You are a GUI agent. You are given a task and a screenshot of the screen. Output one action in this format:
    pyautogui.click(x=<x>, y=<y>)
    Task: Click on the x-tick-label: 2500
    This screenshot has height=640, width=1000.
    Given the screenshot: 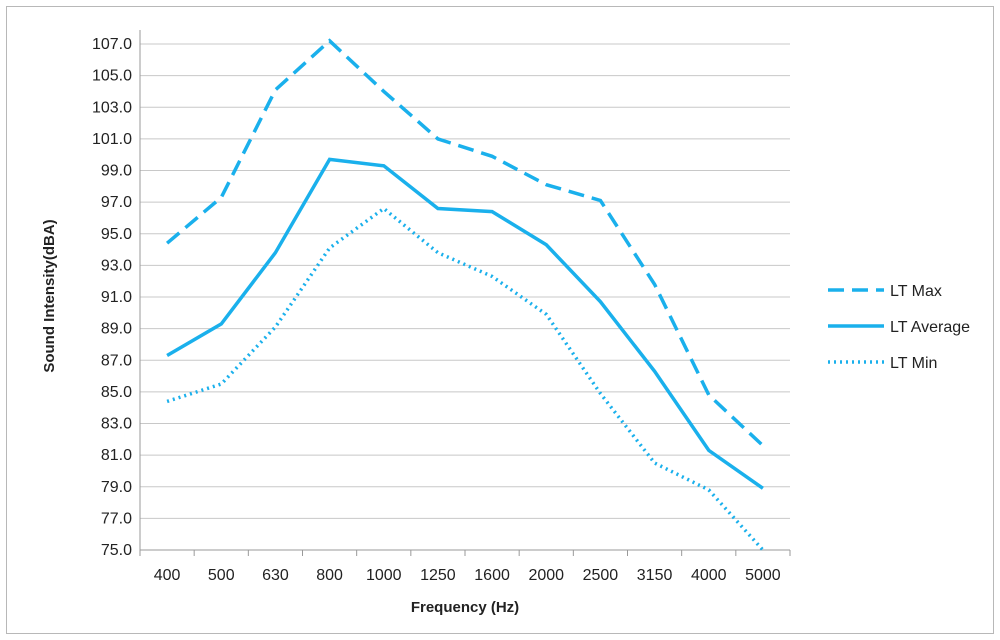 What is the action you would take?
    pyautogui.click(x=601, y=575)
    